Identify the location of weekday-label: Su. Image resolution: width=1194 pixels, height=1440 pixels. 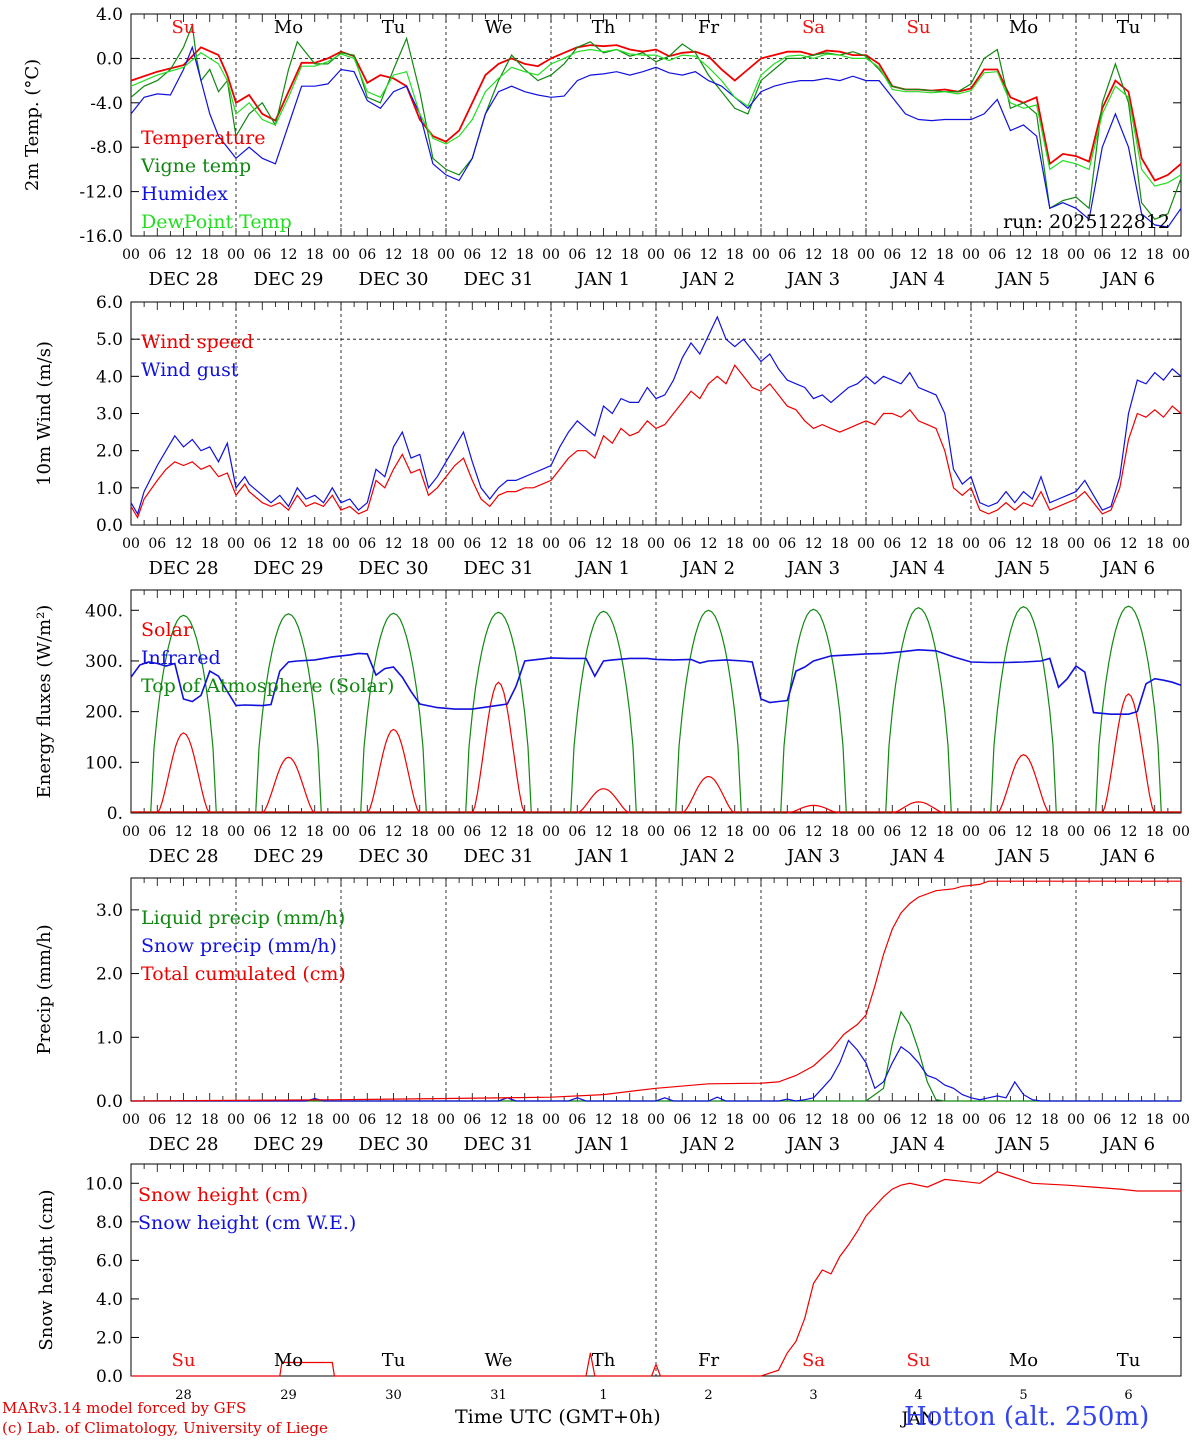
(919, 27).